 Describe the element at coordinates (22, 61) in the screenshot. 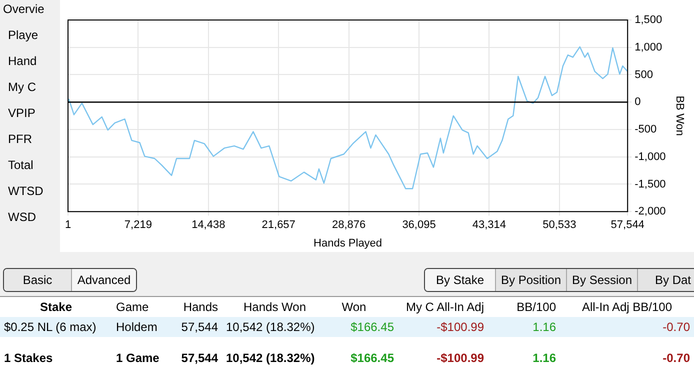

I see `text: Hand` at that location.